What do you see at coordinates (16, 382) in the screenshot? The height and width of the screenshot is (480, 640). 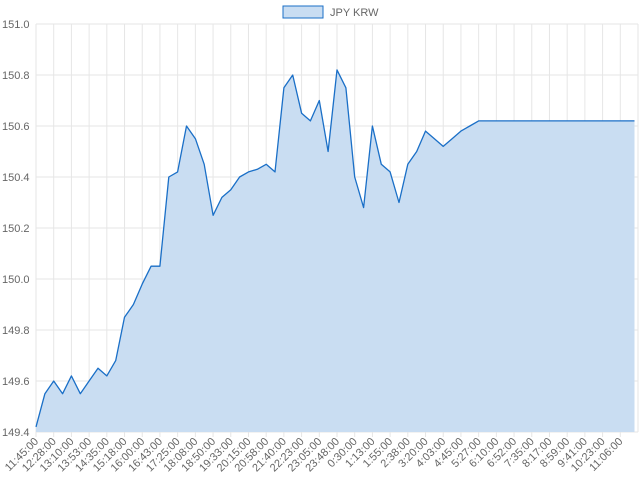 I see `y-tick-label: 149.6` at bounding box center [16, 382].